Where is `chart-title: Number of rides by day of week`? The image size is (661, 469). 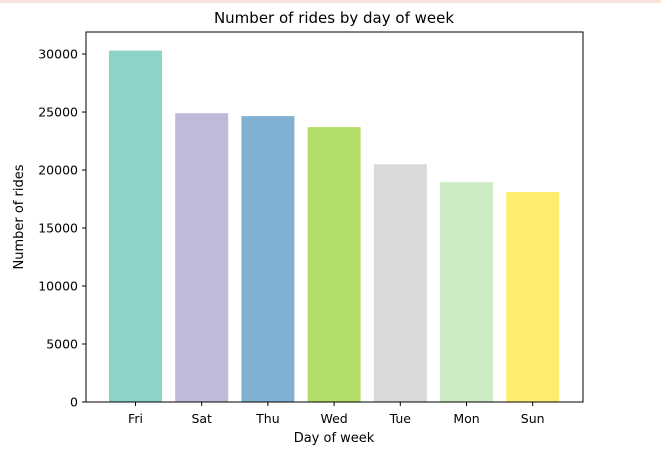 chart-title: Number of rides by day of week is located at coordinates (334, 18).